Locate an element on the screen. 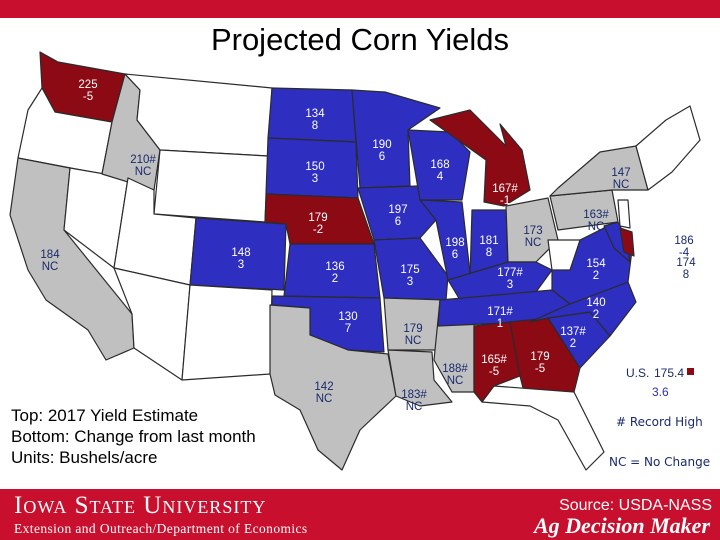 The height and width of the screenshot is (540, 720). state-top-ne: 179 is located at coordinates (317, 218).